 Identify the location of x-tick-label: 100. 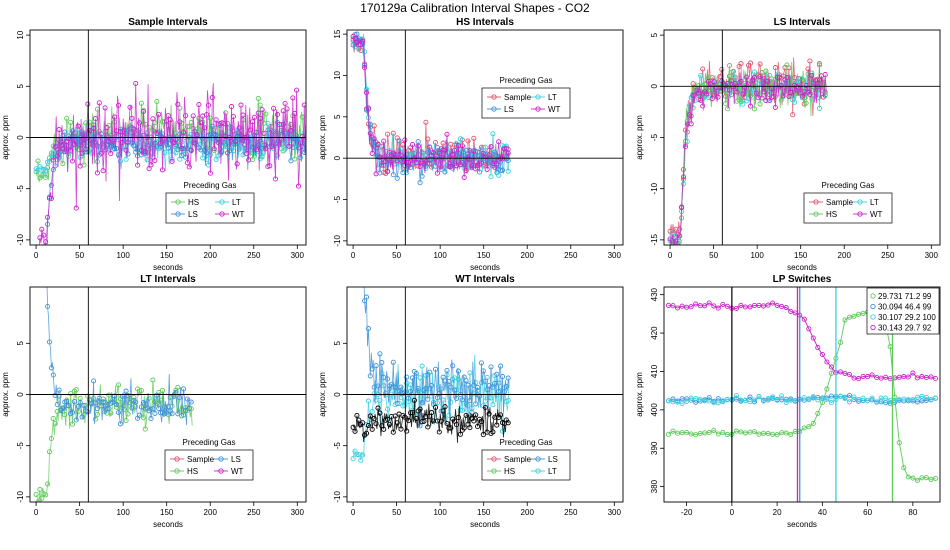
(123, 255).